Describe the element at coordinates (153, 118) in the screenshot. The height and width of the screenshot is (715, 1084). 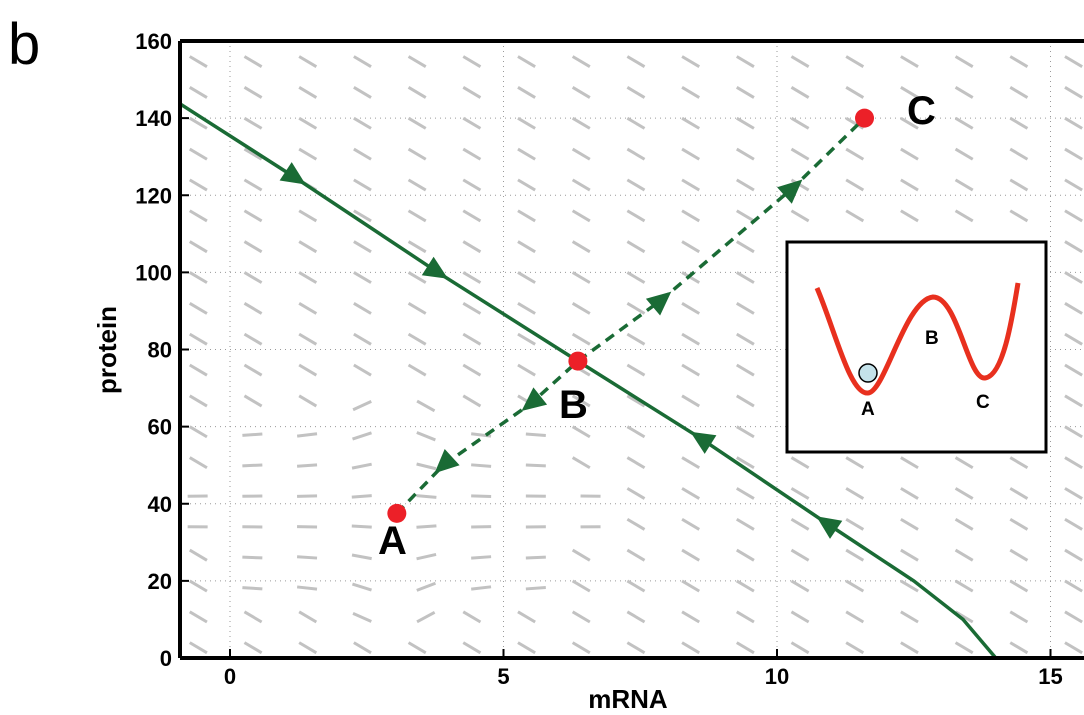
I see `y-tick-label: 140` at that location.